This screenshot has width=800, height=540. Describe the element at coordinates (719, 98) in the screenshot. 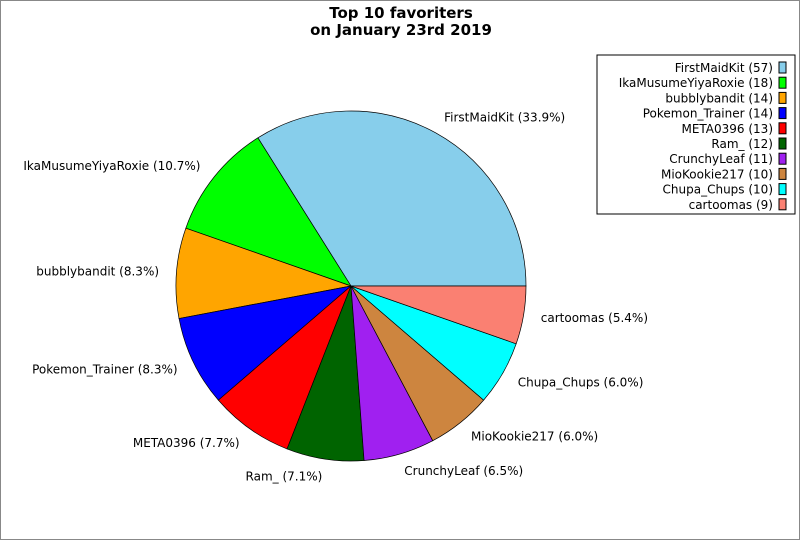

I see `legend-label: bubblybandit (14)` at that location.